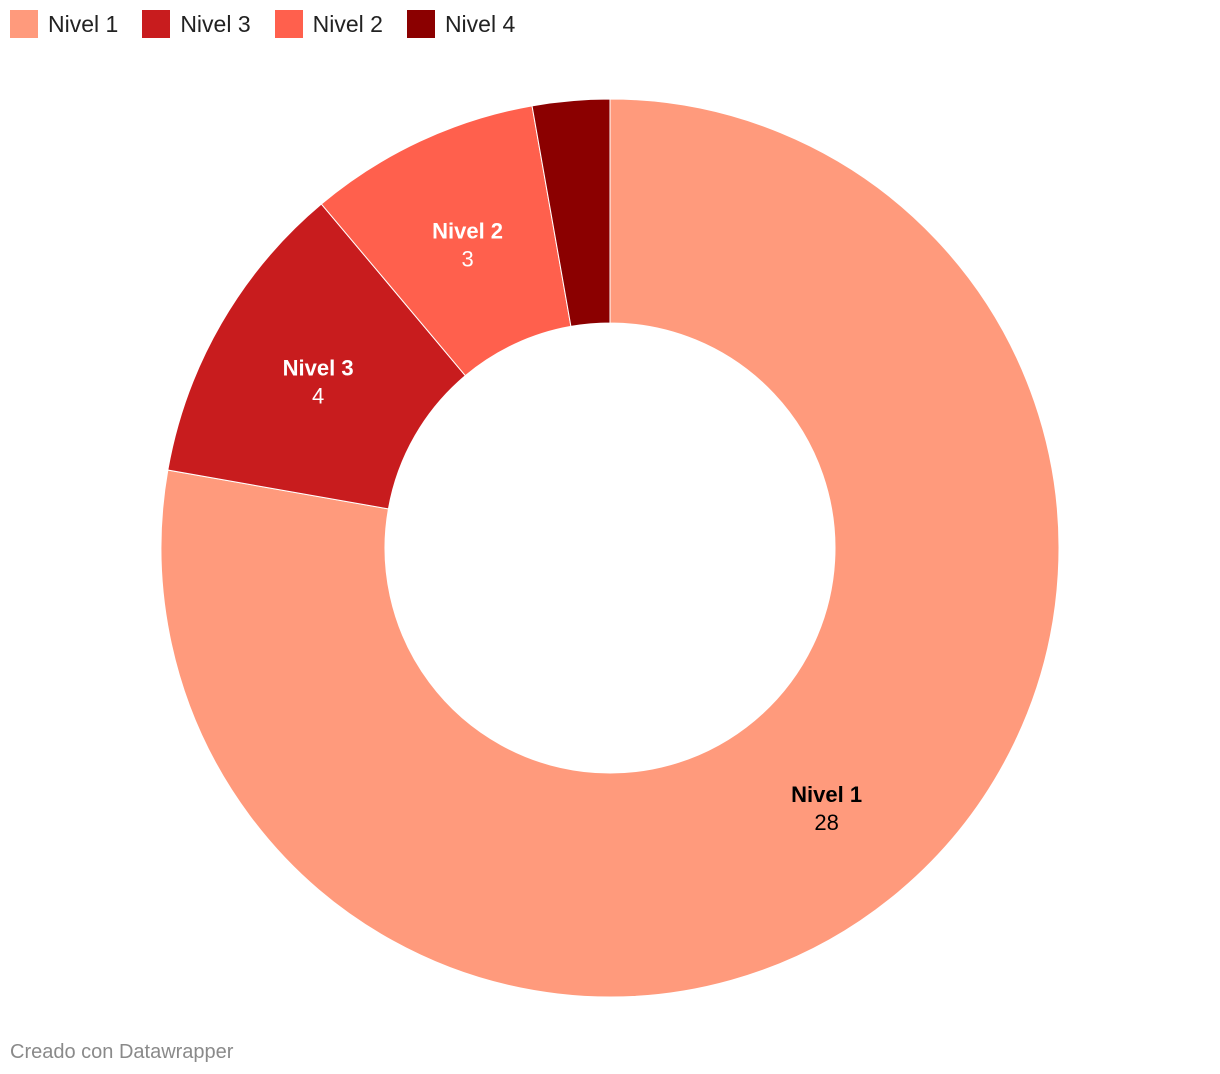  I want to click on slice-value-nivel-2: 3, so click(467, 259).